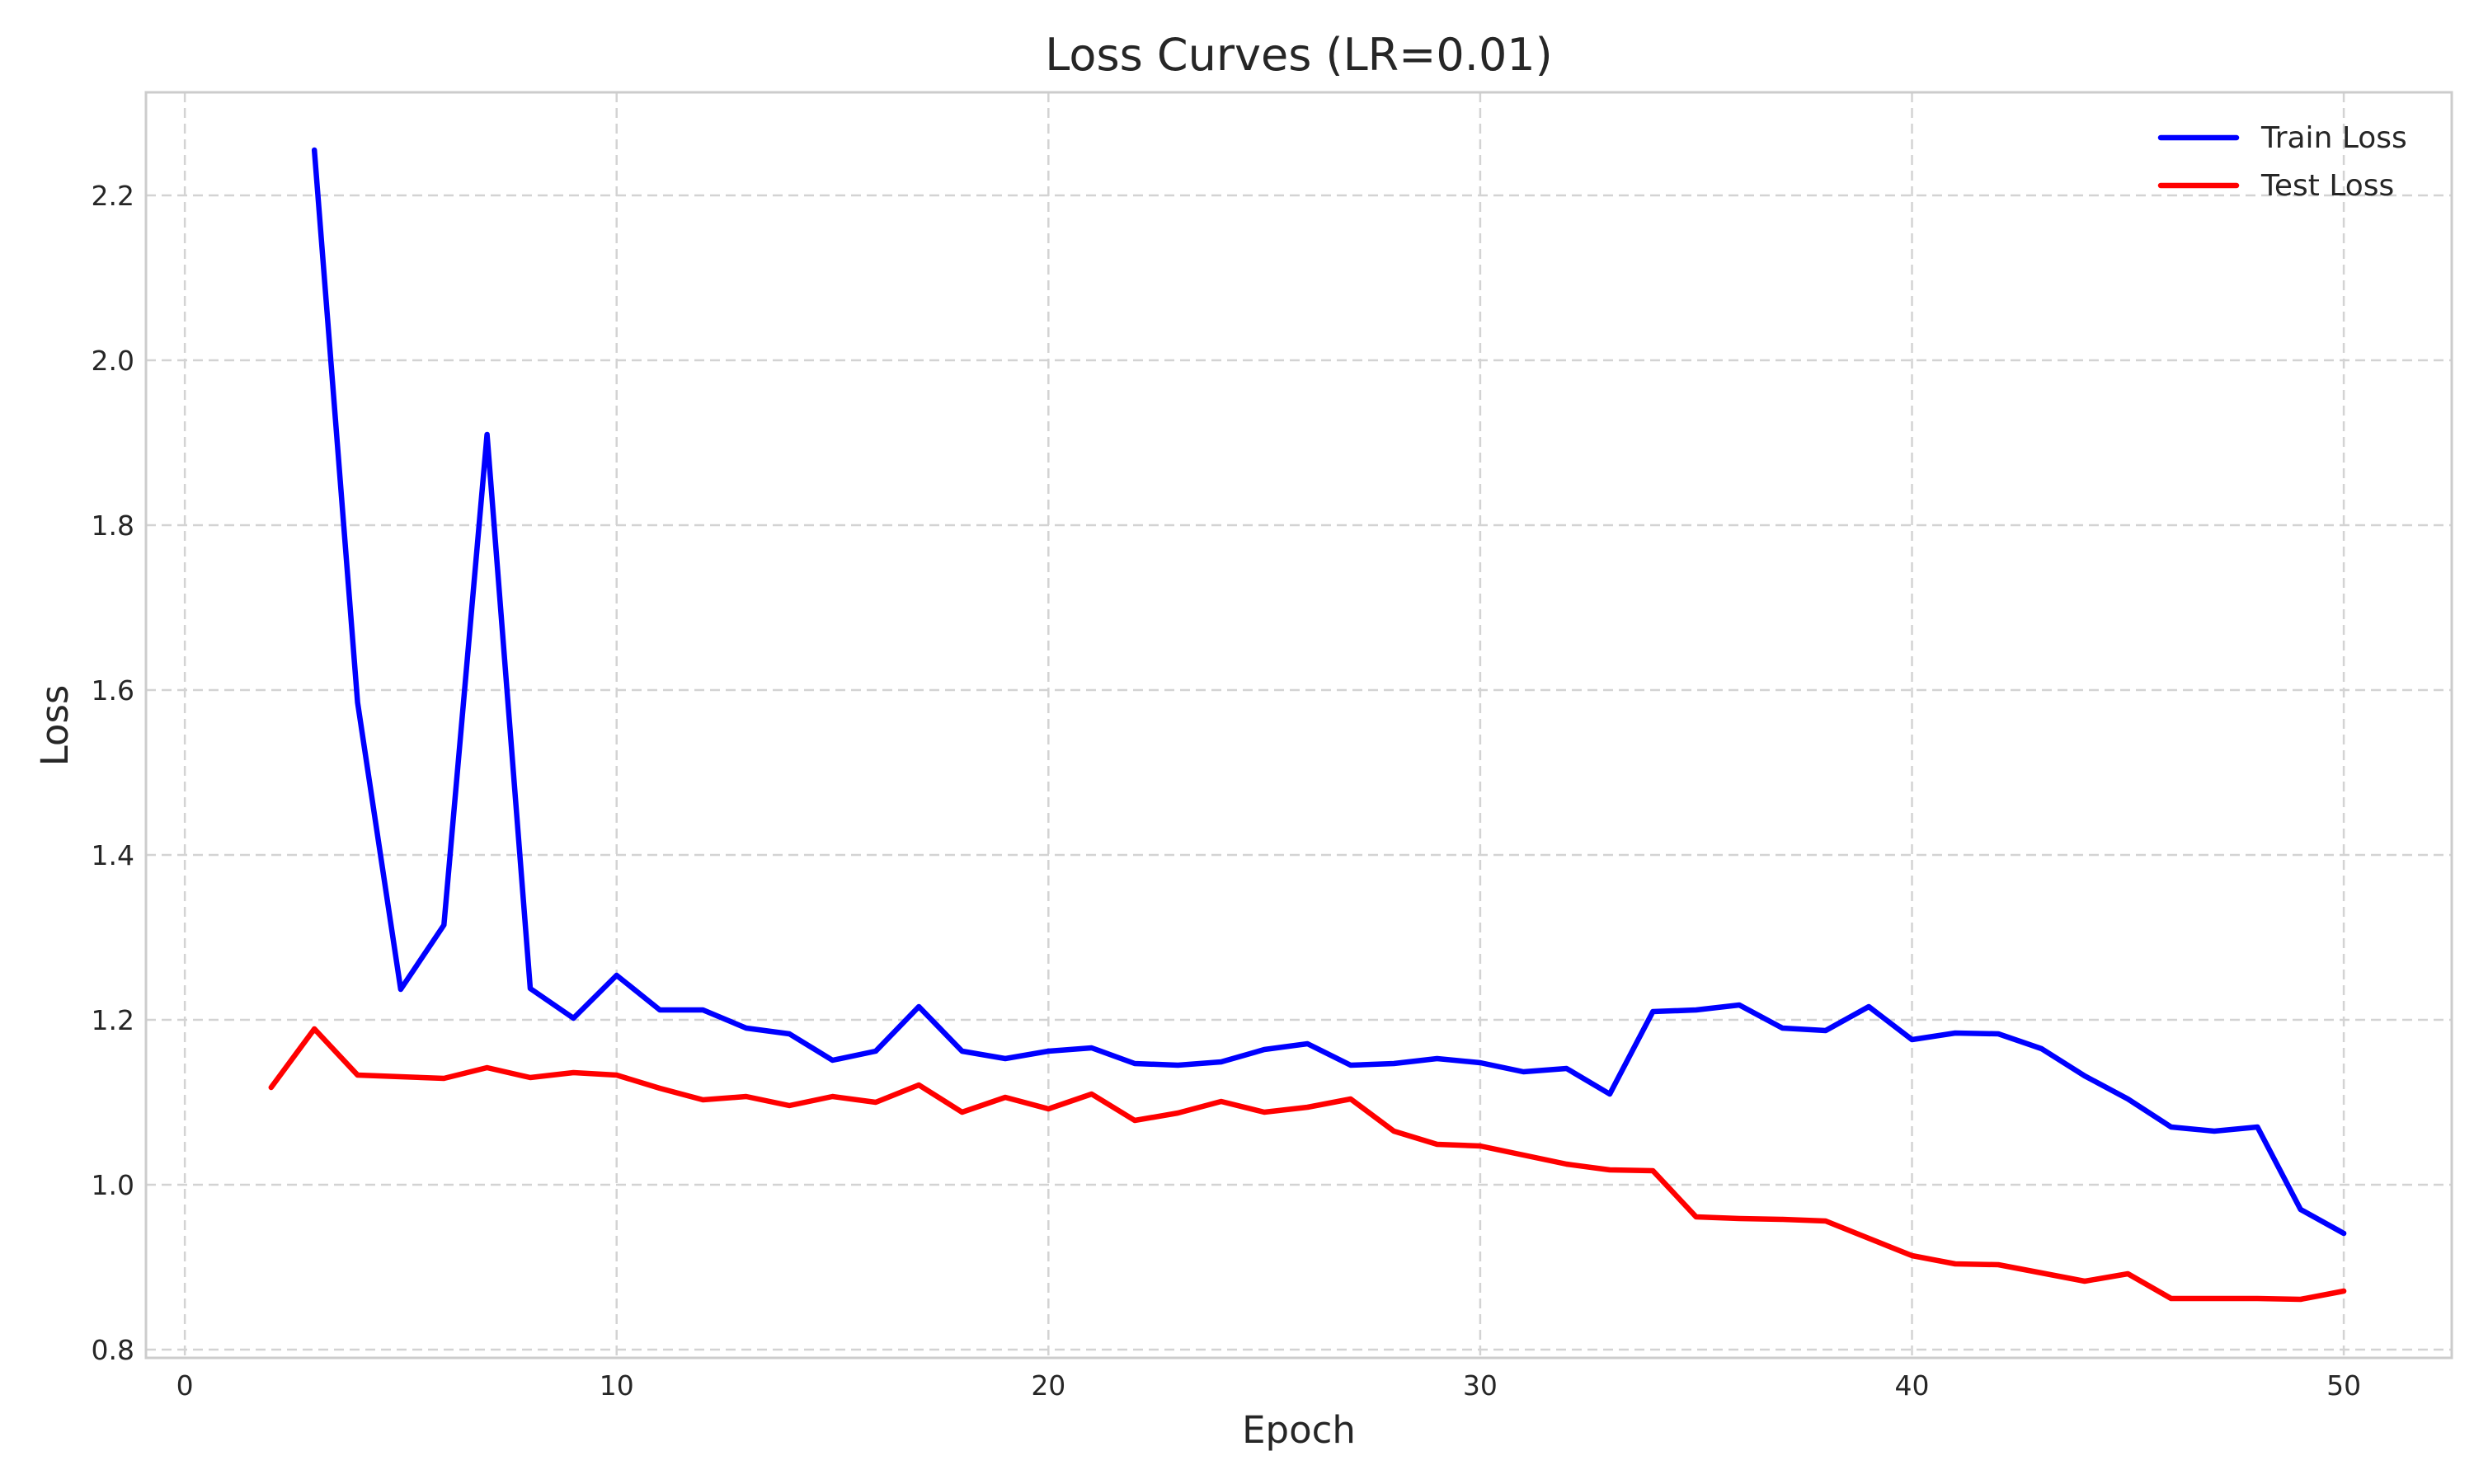 This screenshot has width=2474, height=1484. What do you see at coordinates (2282, 162) in the screenshot?
I see `legend: Train Loss Test Loss` at bounding box center [2282, 162].